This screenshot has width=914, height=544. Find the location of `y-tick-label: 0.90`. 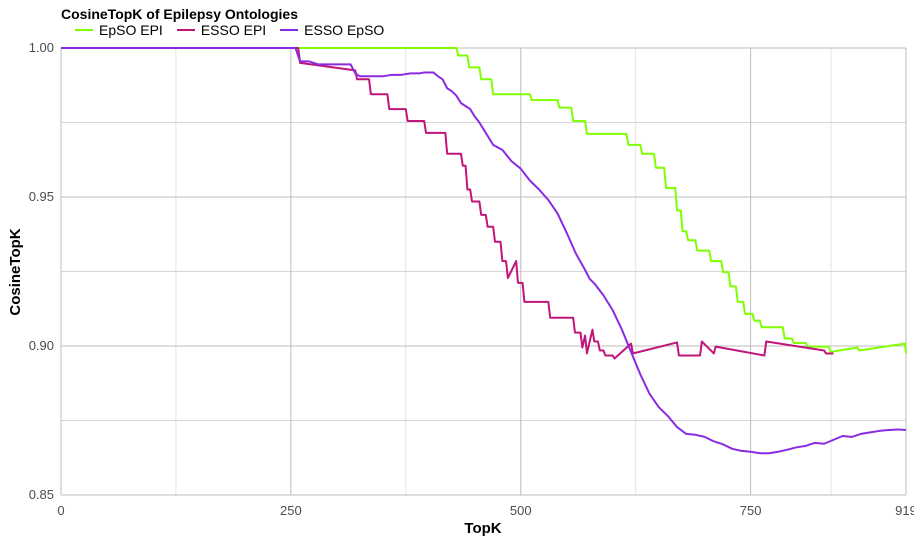

y-tick-label: 0.90 is located at coordinates (41, 345).